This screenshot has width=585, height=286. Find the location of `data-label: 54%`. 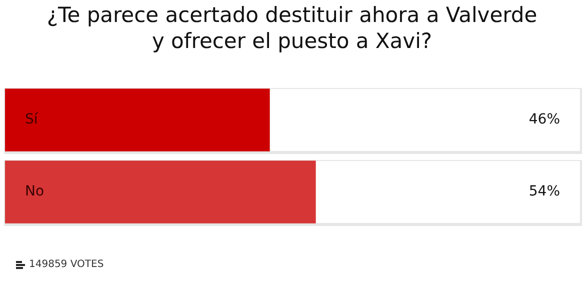

data-label: 54% is located at coordinates (544, 192).